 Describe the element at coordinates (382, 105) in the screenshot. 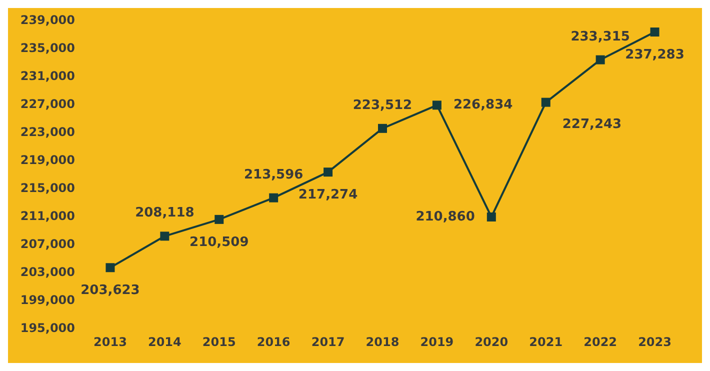

I see `data-label: 223,512` at that location.